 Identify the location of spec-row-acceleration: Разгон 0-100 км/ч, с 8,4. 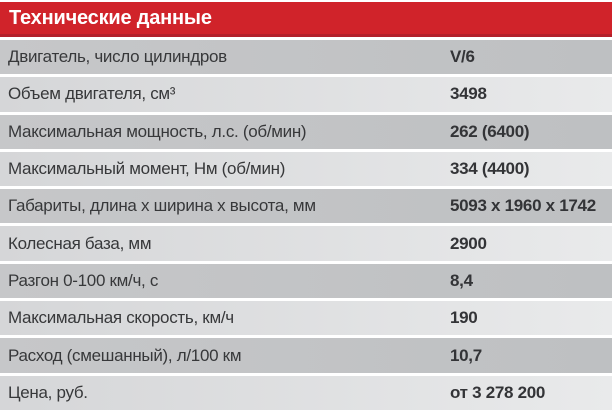
(306, 281).